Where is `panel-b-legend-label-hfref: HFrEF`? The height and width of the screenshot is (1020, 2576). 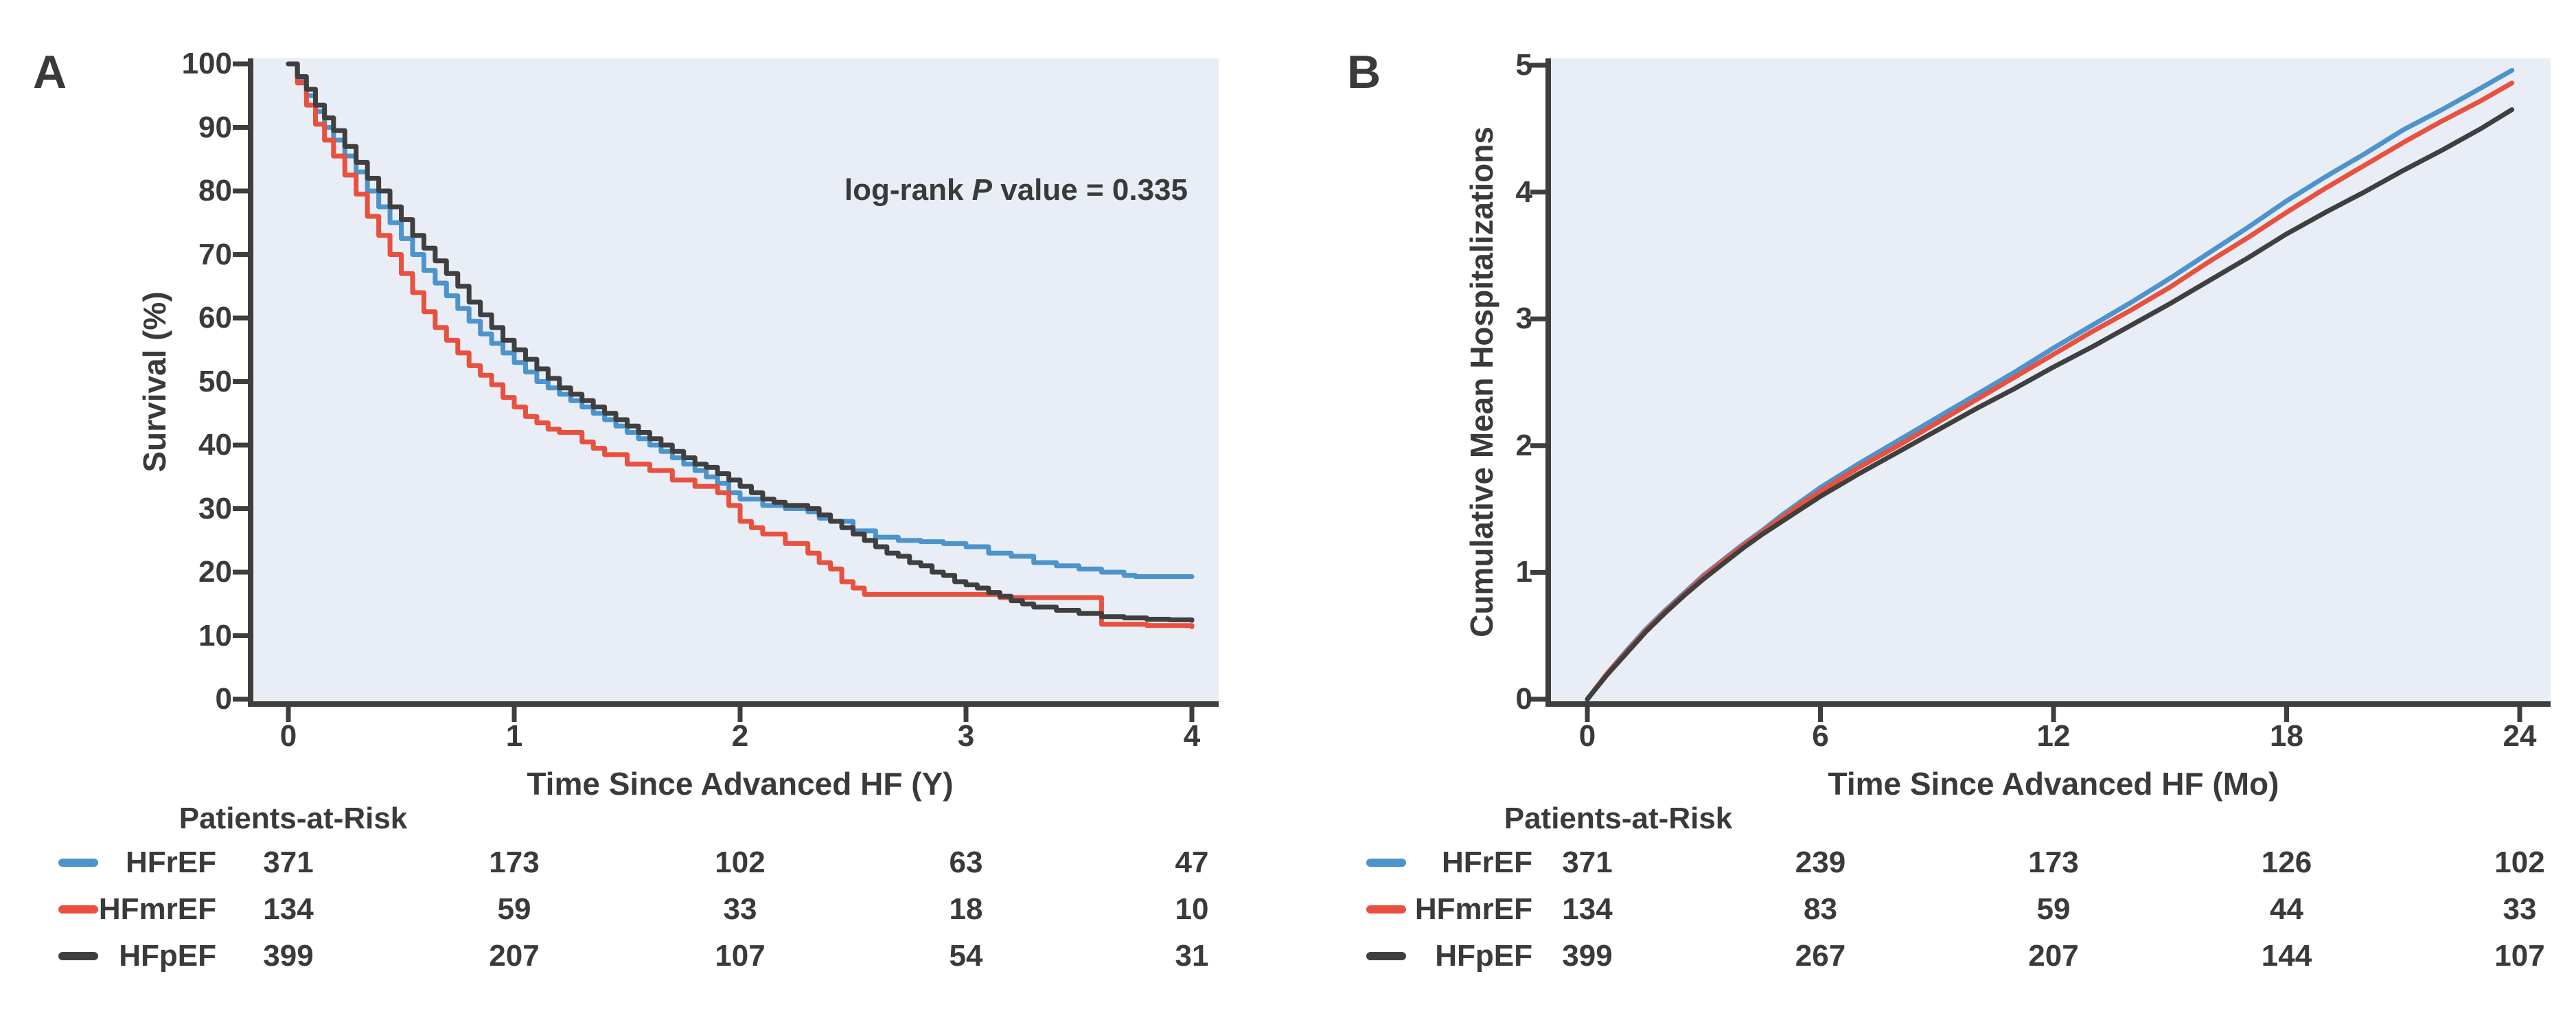
panel-b-legend-label-hfref: HFrEF is located at coordinates (1487, 862).